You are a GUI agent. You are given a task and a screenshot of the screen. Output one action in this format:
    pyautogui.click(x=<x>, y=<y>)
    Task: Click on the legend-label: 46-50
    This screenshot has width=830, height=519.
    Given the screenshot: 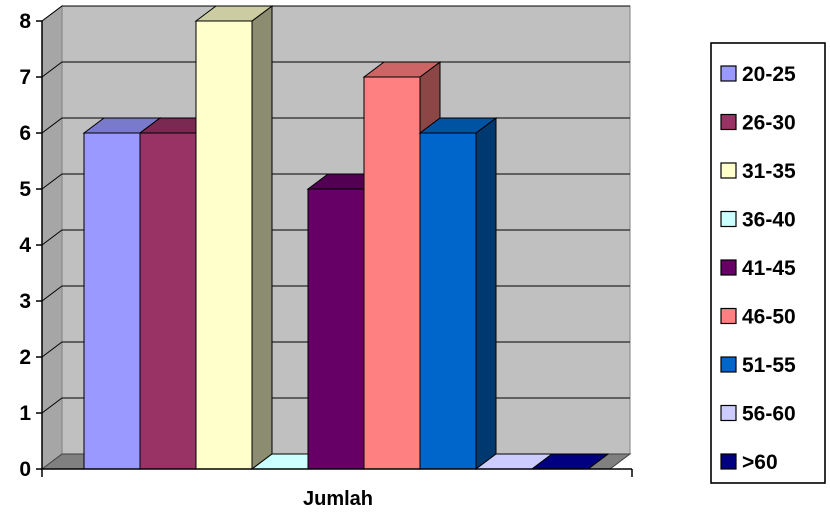 What is the action you would take?
    pyautogui.click(x=769, y=317)
    